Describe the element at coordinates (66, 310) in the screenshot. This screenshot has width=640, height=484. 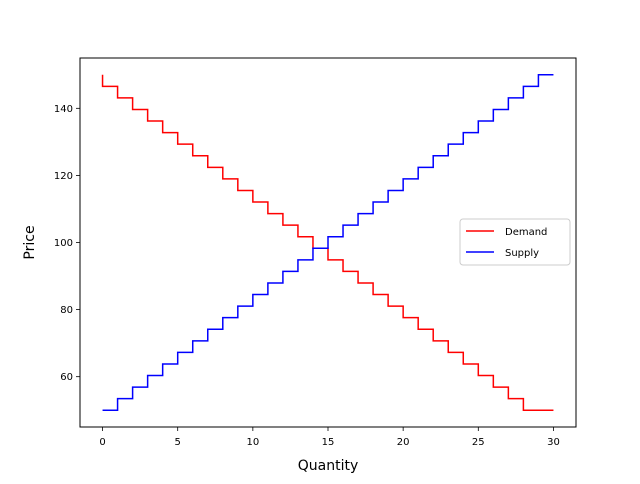
I see `y-tick-label: 80` at that location.